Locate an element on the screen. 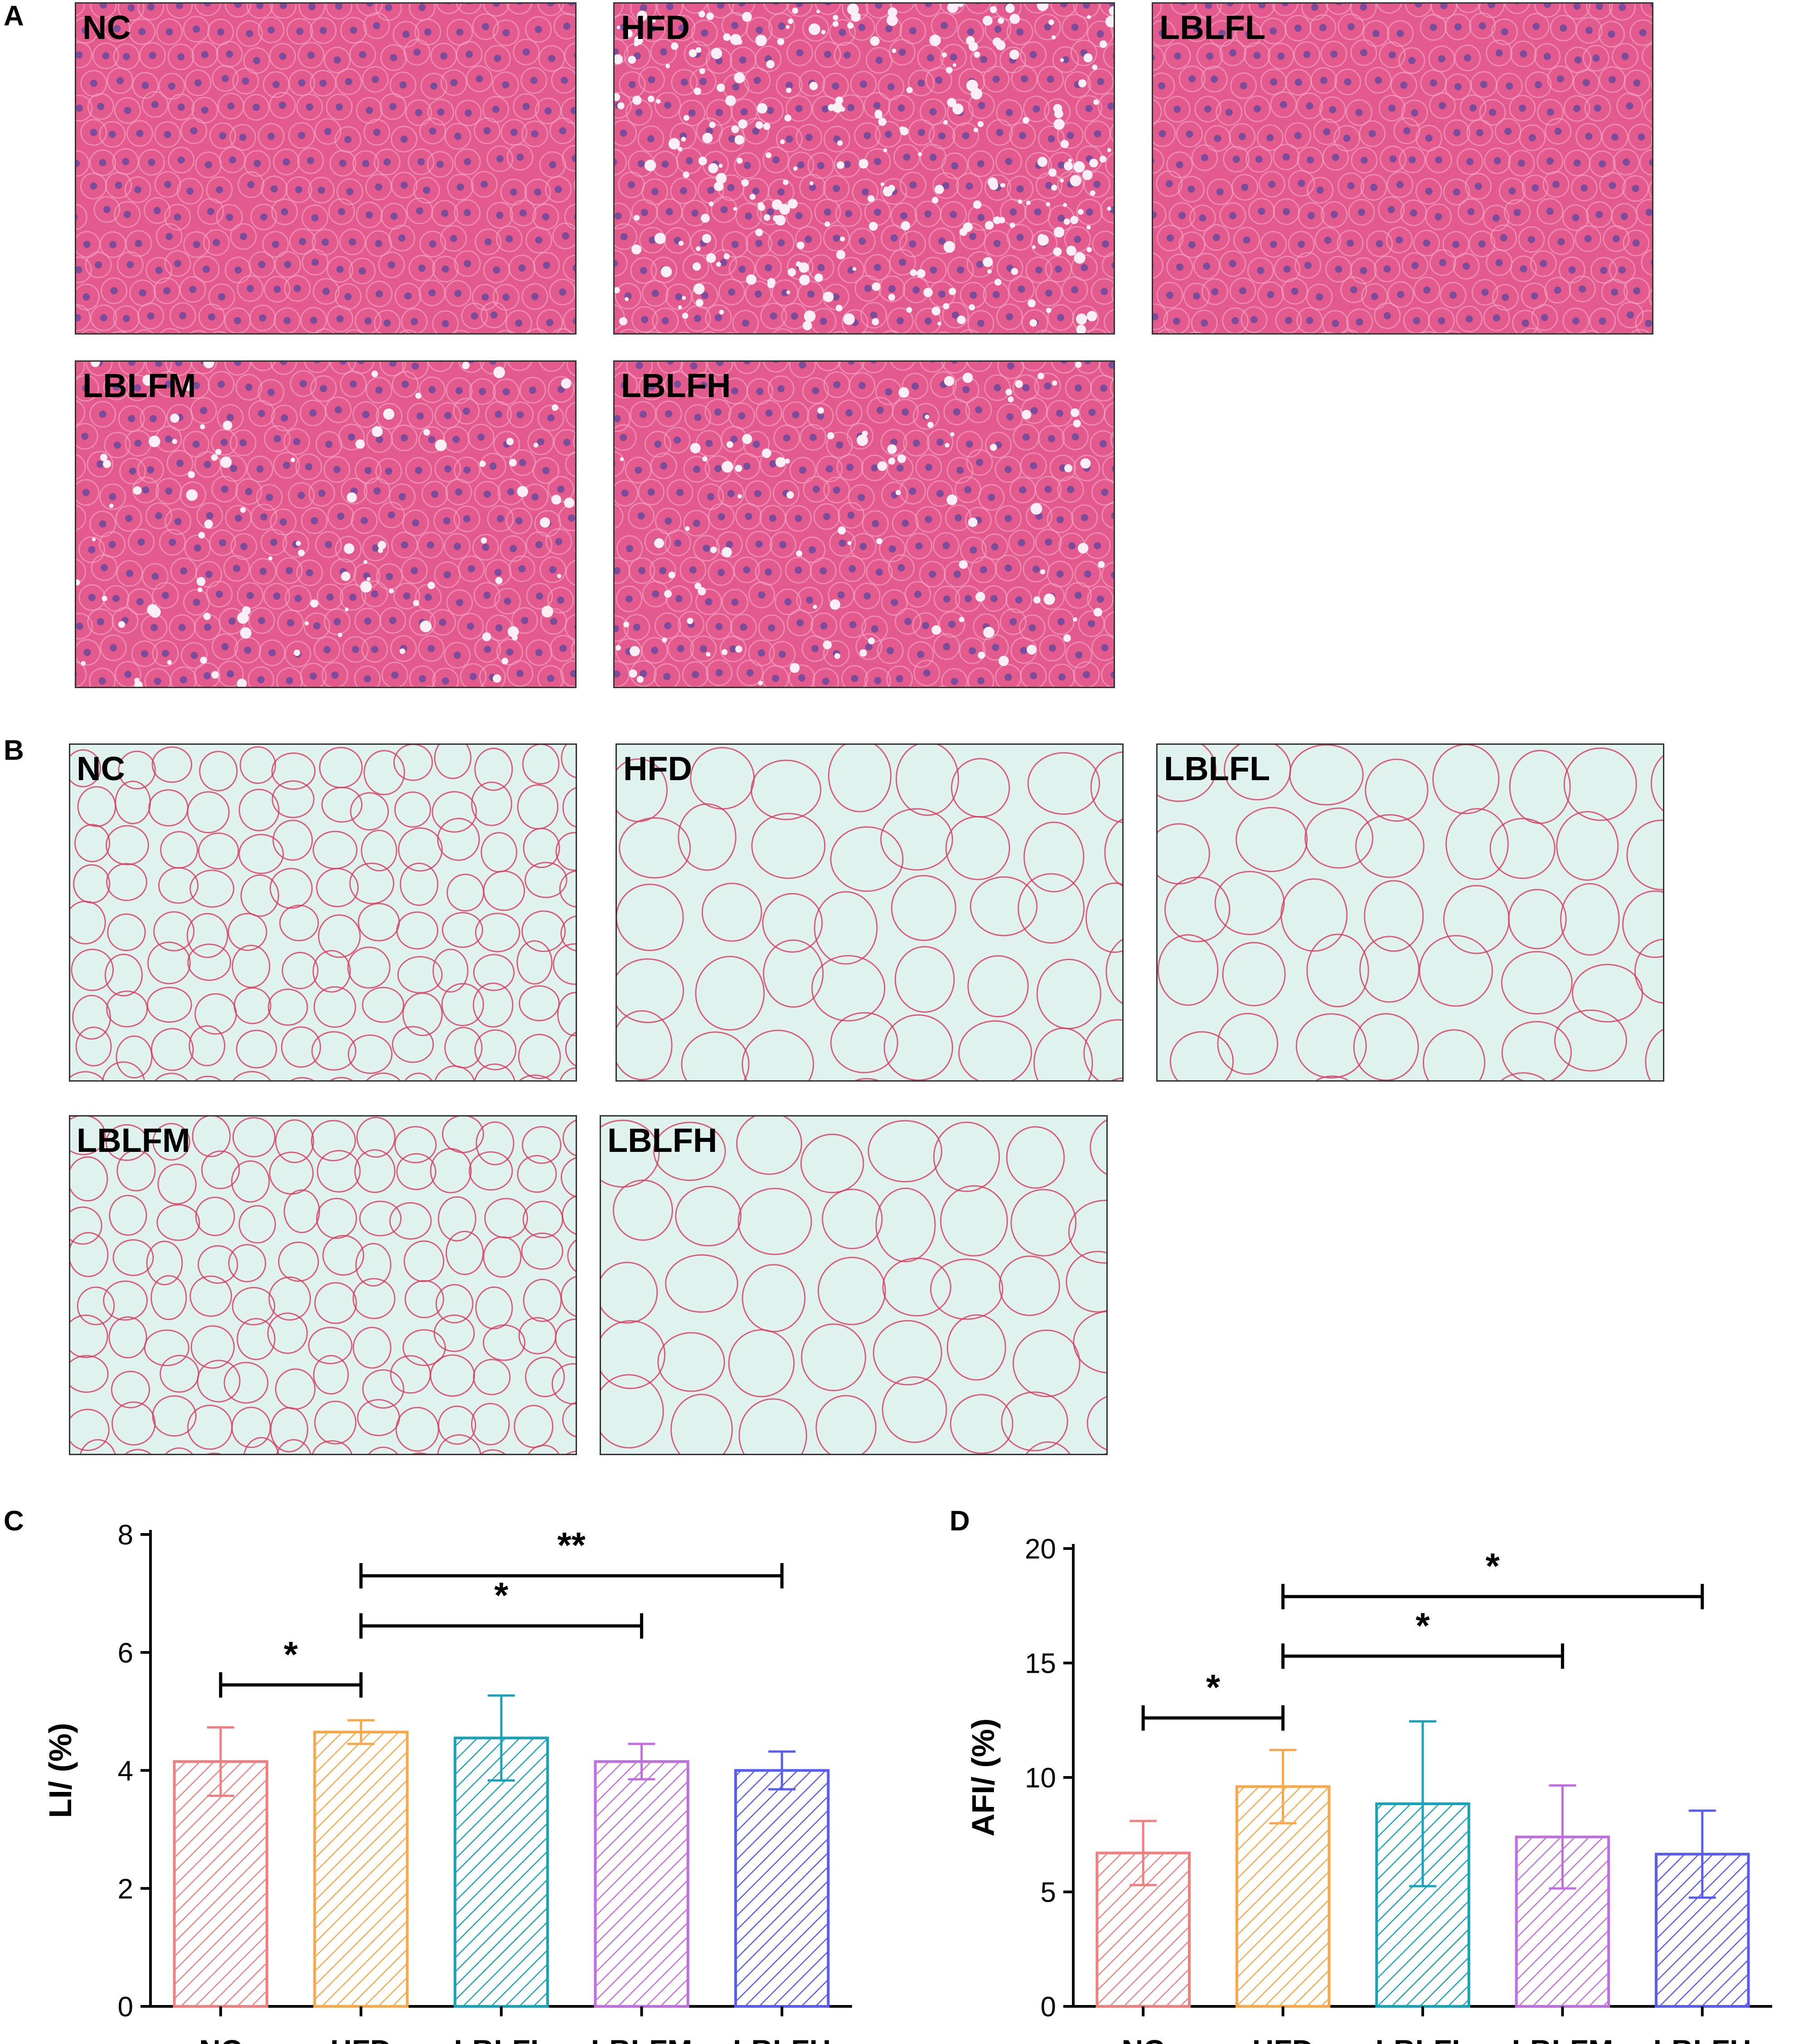 This screenshot has height=2044, width=1803. liver-micrograph-nc: NC is located at coordinates (326, 168).